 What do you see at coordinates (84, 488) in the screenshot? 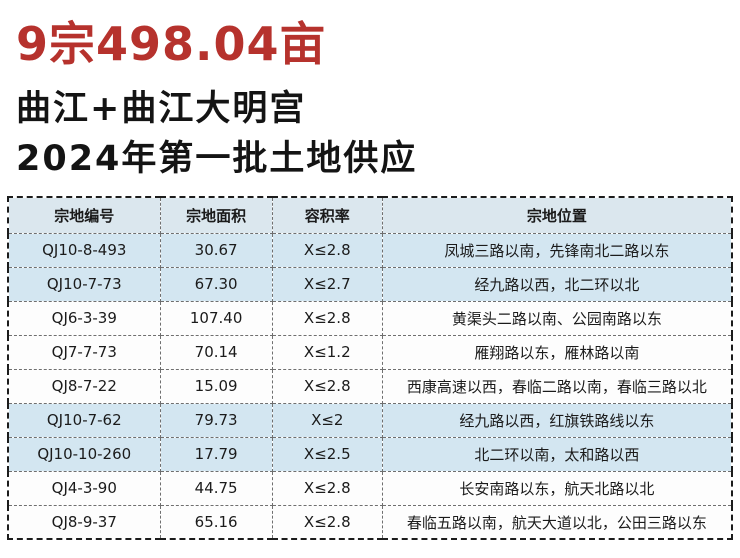
I see `cell-parcel-id: QJ4-3-90` at bounding box center [84, 488].